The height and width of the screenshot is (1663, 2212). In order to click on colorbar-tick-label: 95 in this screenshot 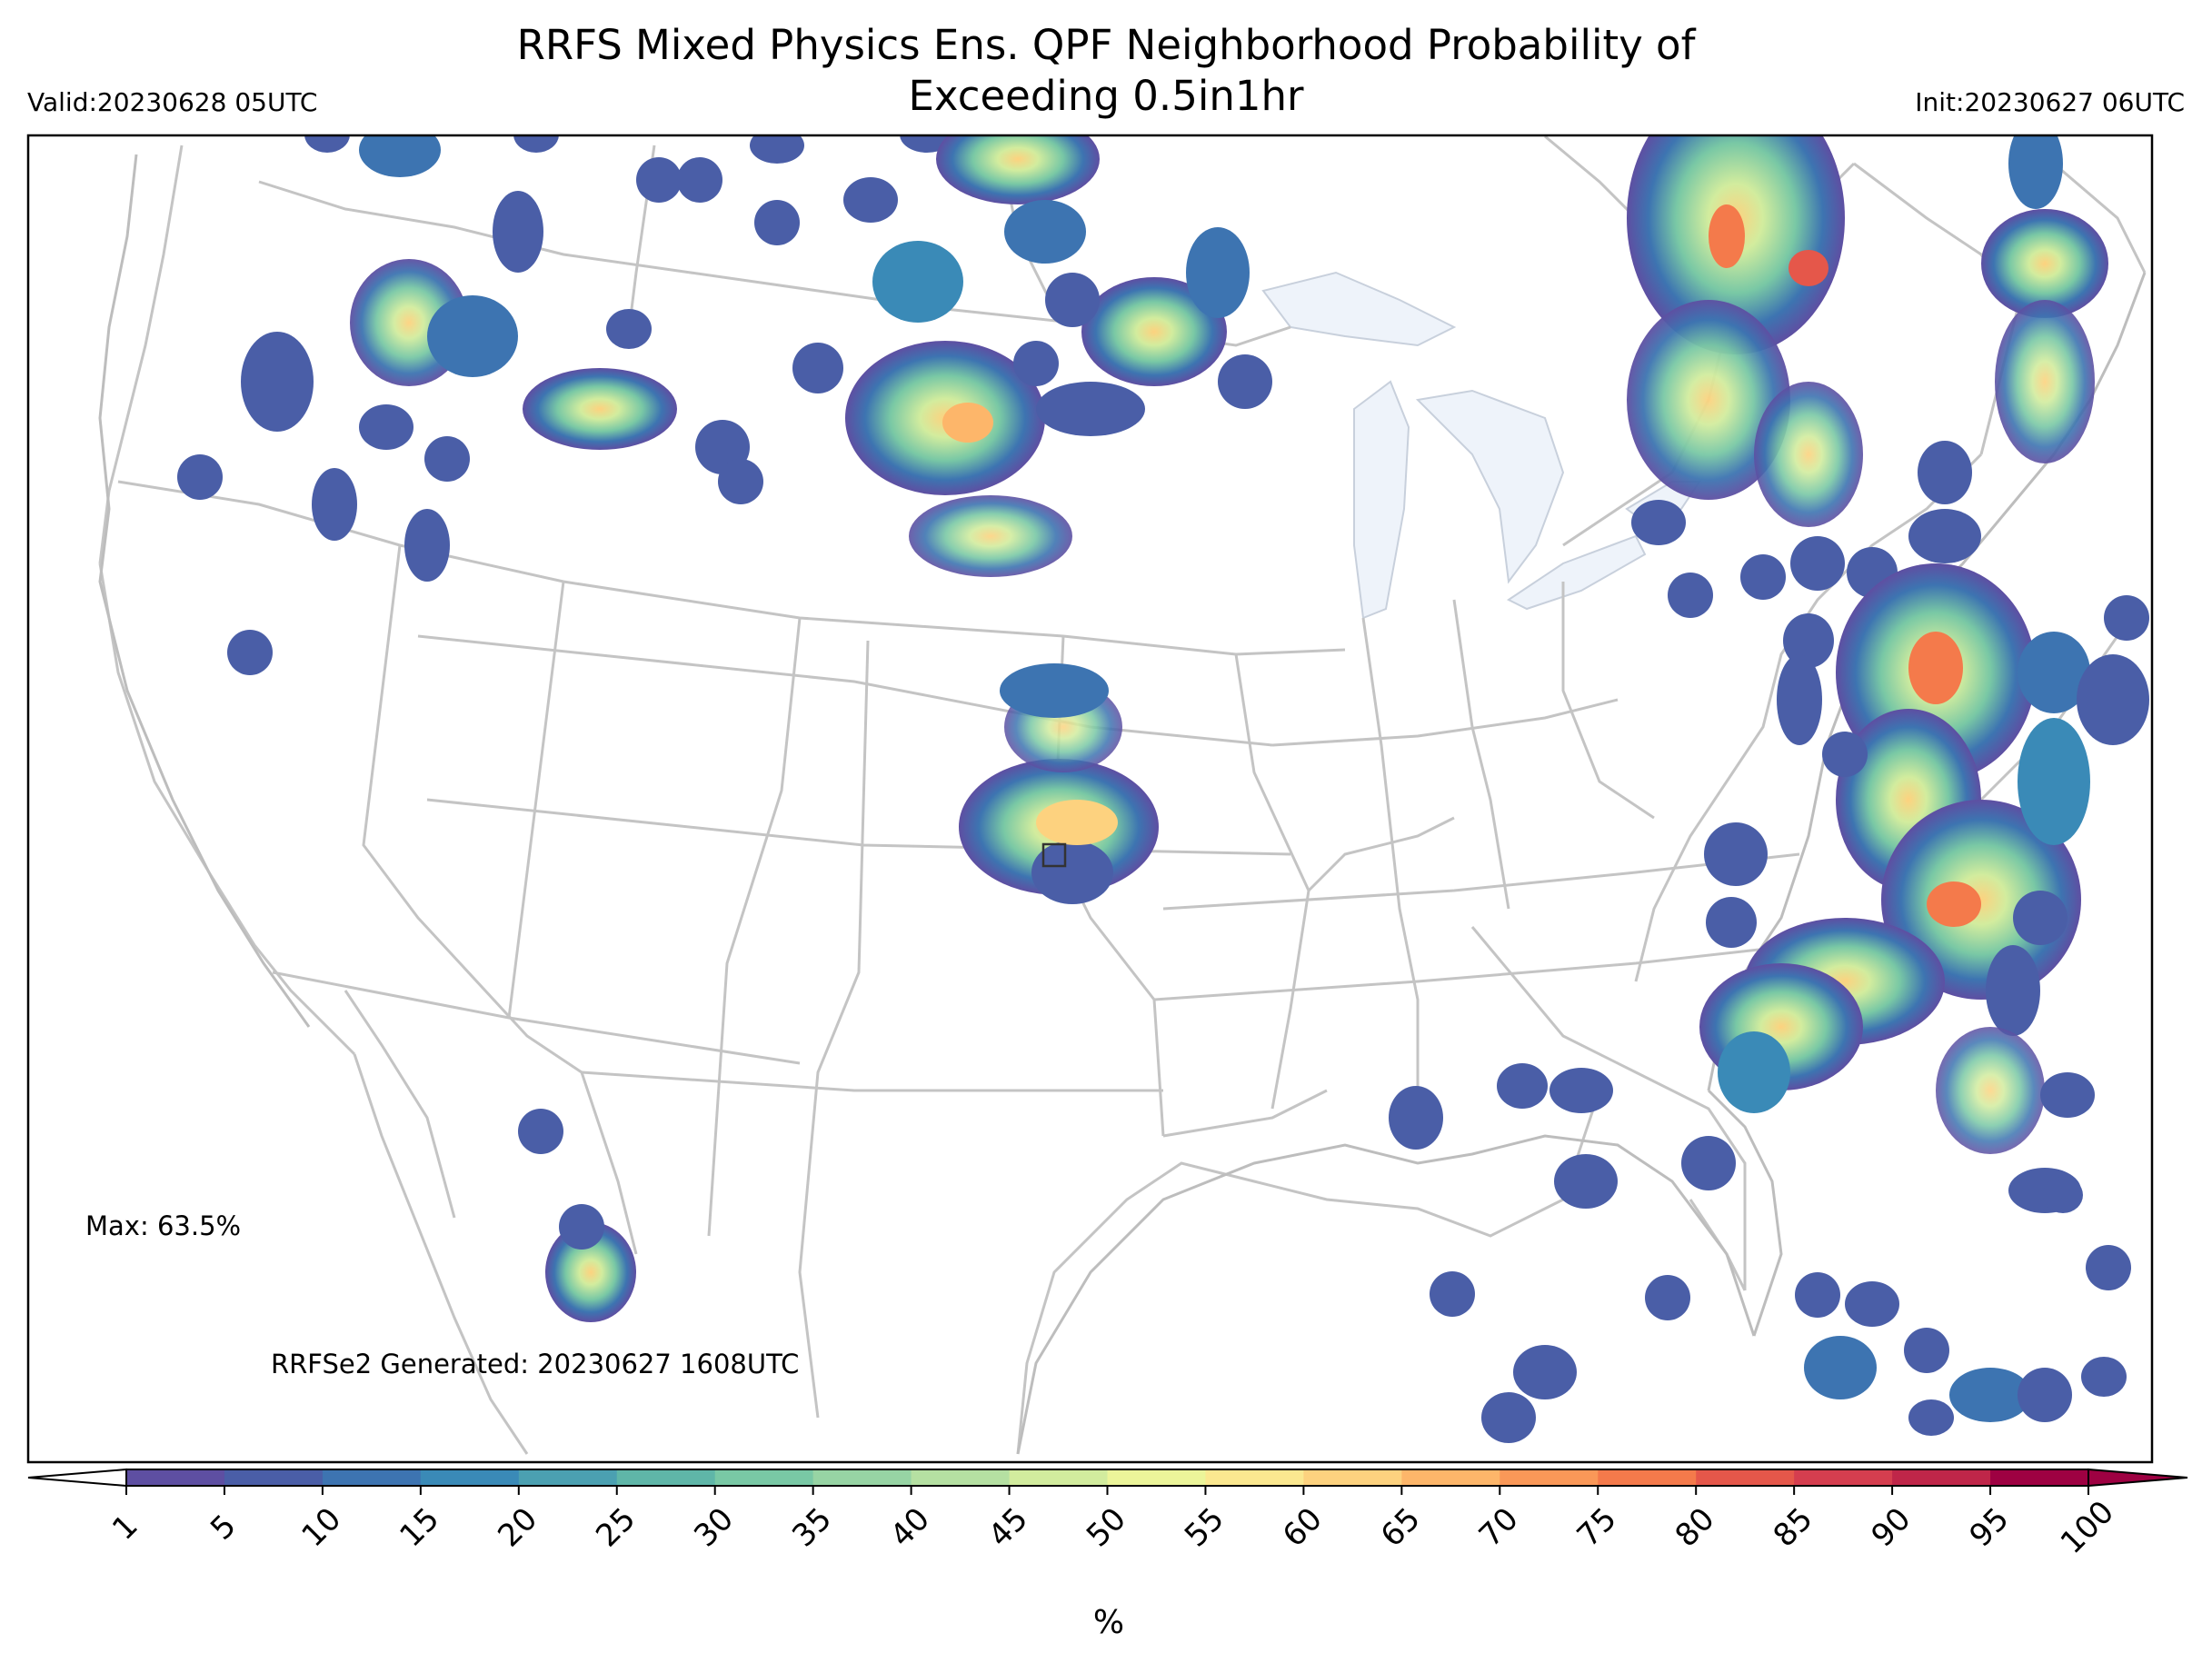, I will do `click(1990, 1528)`.